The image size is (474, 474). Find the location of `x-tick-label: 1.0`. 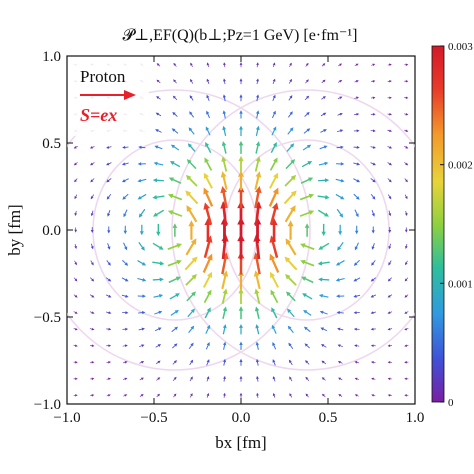

x-tick-label: 1.0 is located at coordinates (415, 418).